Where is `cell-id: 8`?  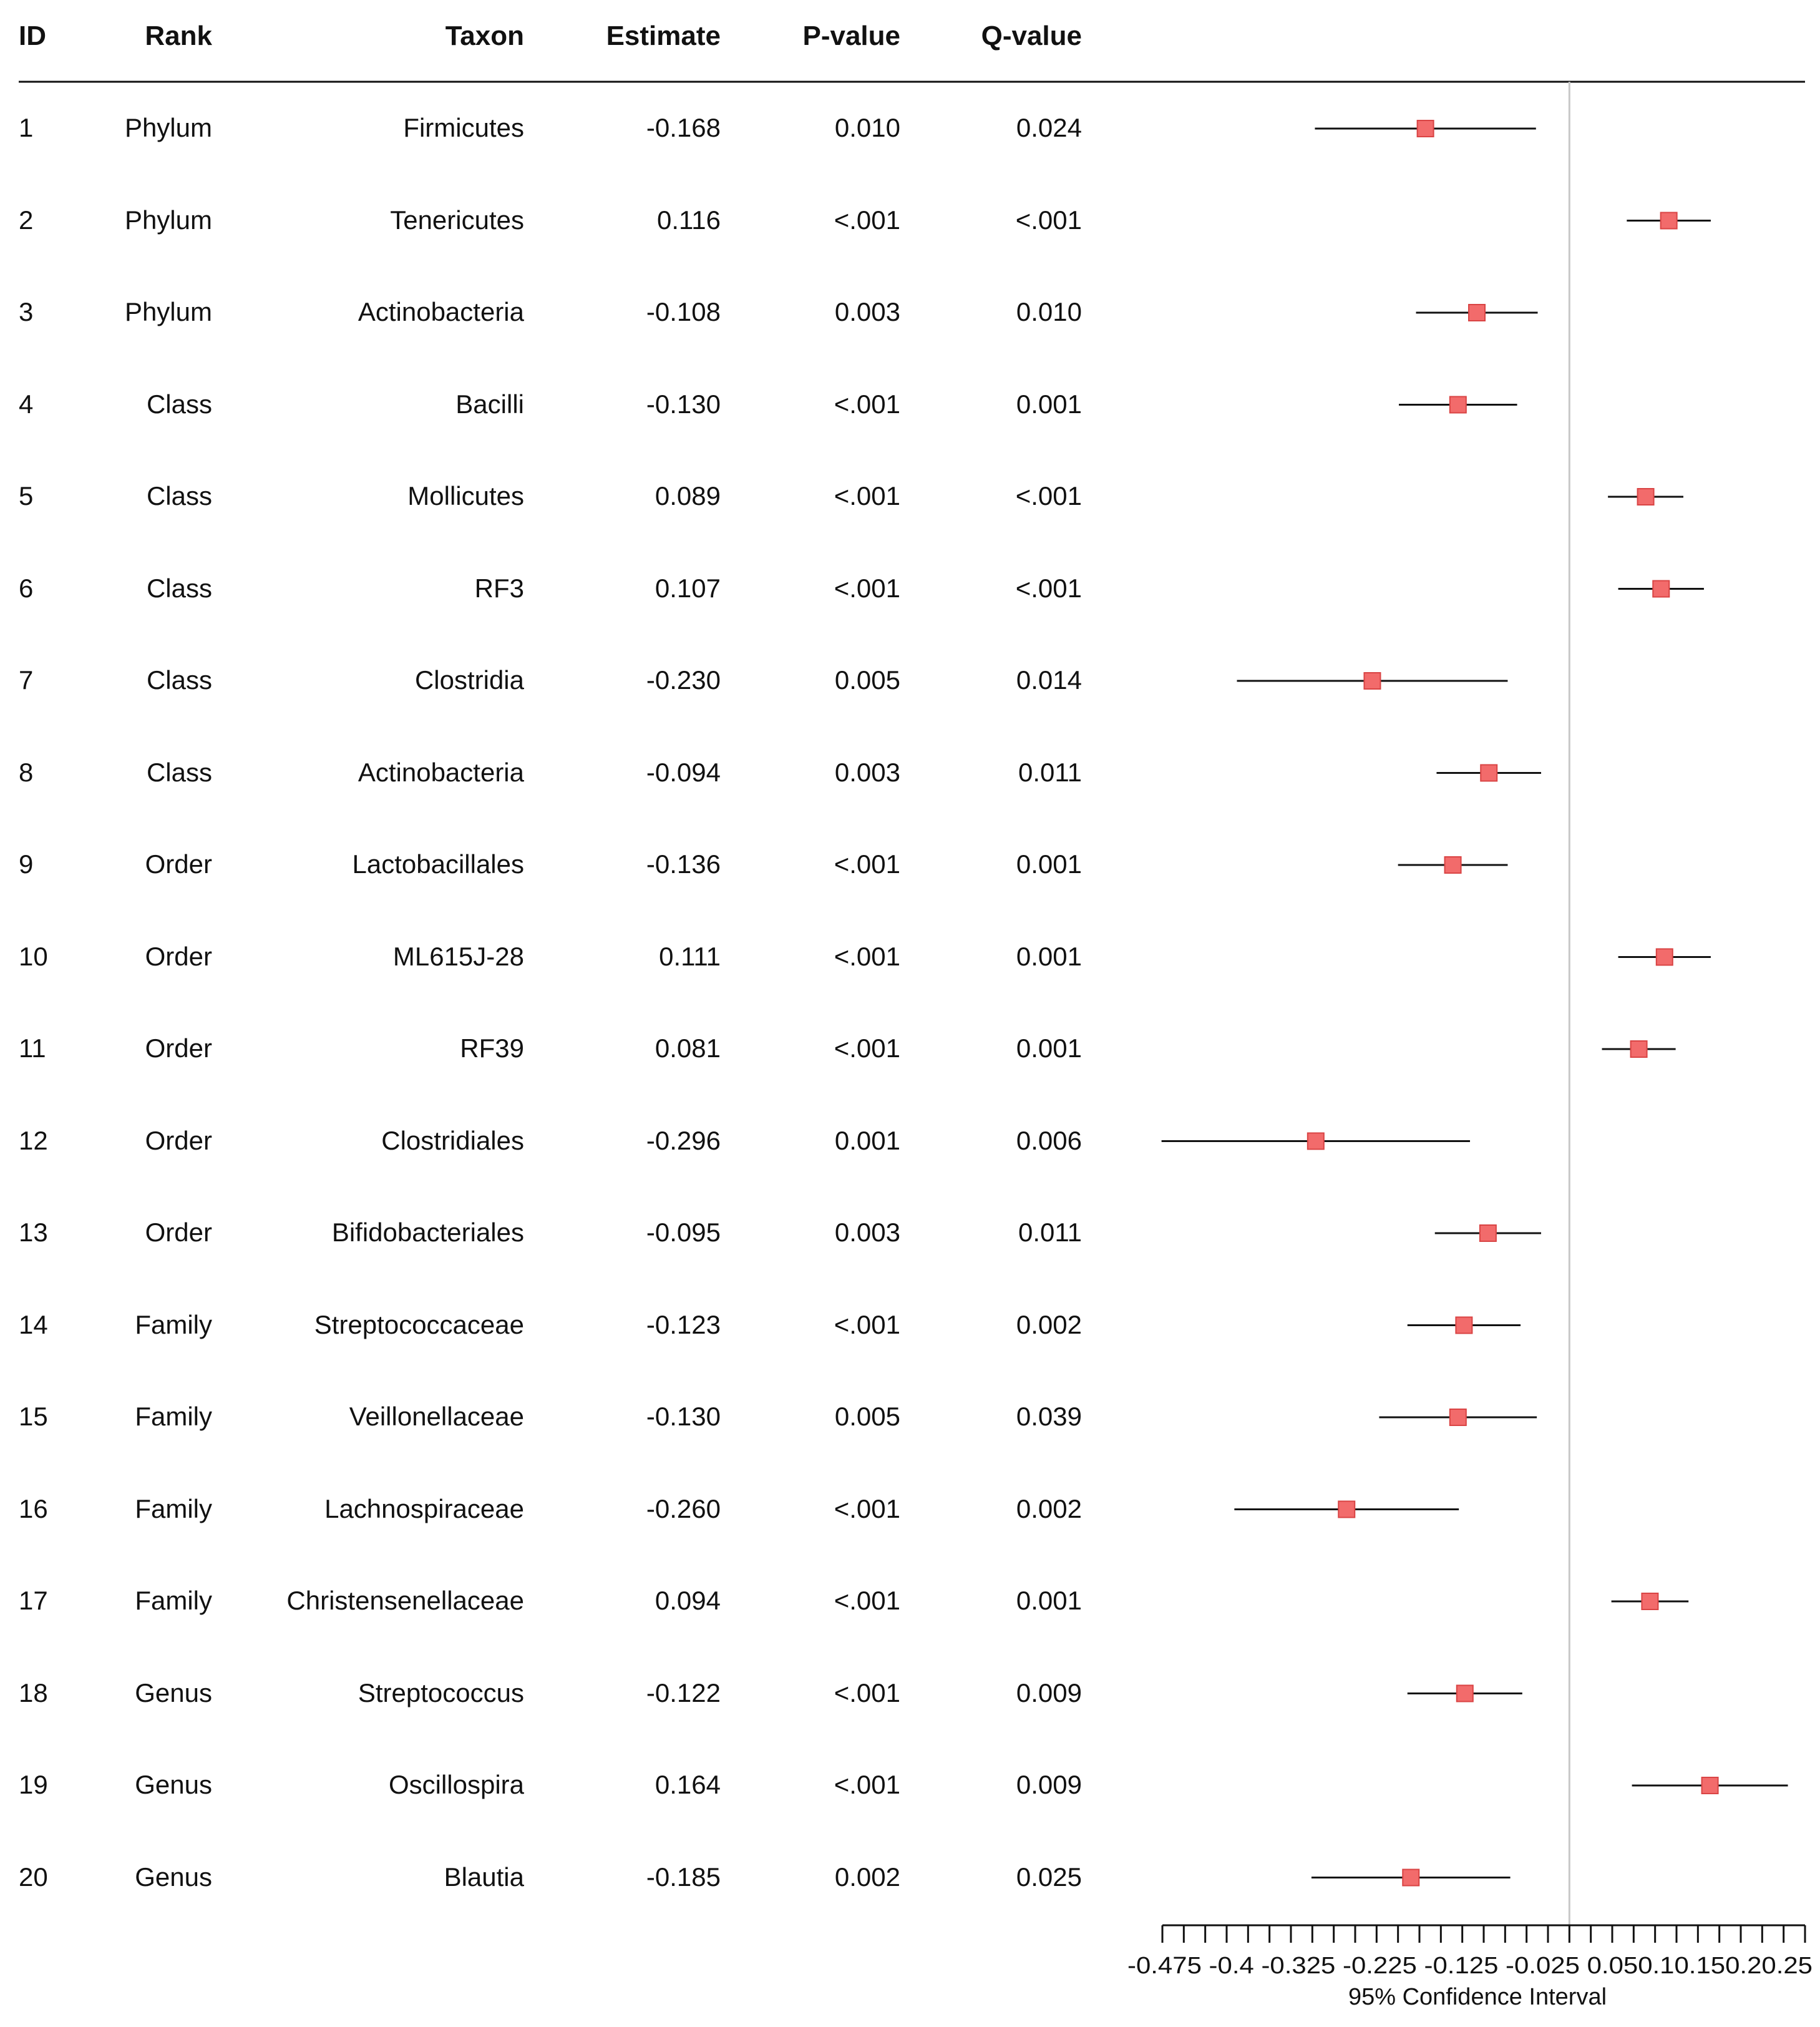 cell-id: 8 is located at coordinates (27, 772).